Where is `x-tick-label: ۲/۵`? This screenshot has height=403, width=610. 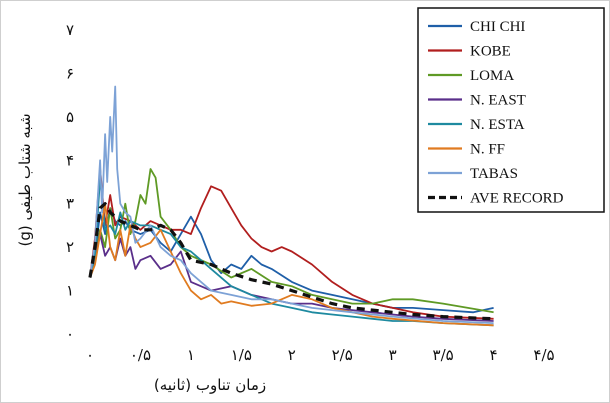
x-tick-label: ۲/۵ is located at coordinates (342, 355).